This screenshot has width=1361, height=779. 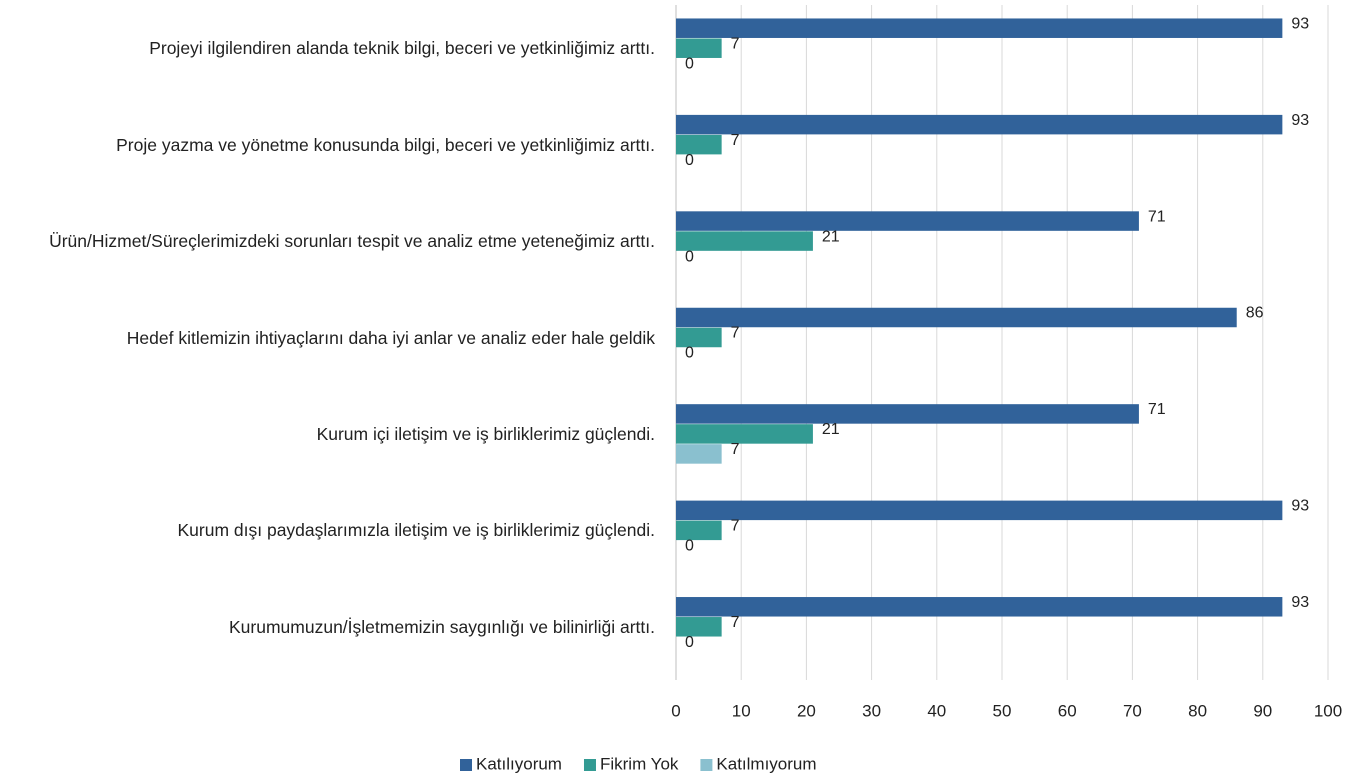 I want to click on x-tick-label: 100, so click(x=1328, y=710).